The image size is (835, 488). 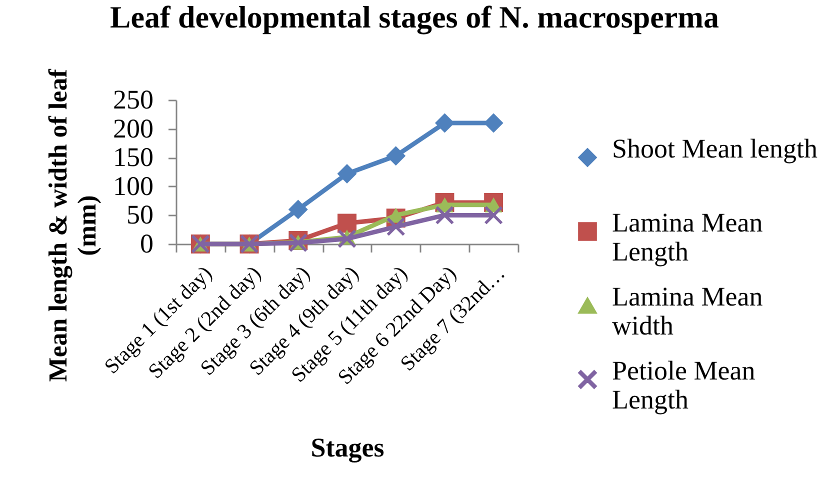 What do you see at coordinates (688, 237) in the screenshot?
I see `legend-label: Lamina Mean Length` at bounding box center [688, 237].